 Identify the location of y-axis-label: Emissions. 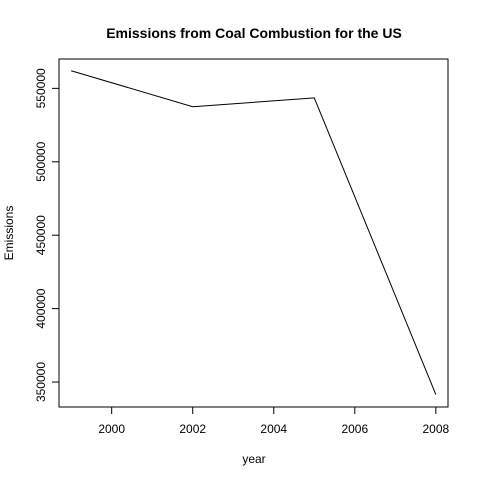
(9, 233).